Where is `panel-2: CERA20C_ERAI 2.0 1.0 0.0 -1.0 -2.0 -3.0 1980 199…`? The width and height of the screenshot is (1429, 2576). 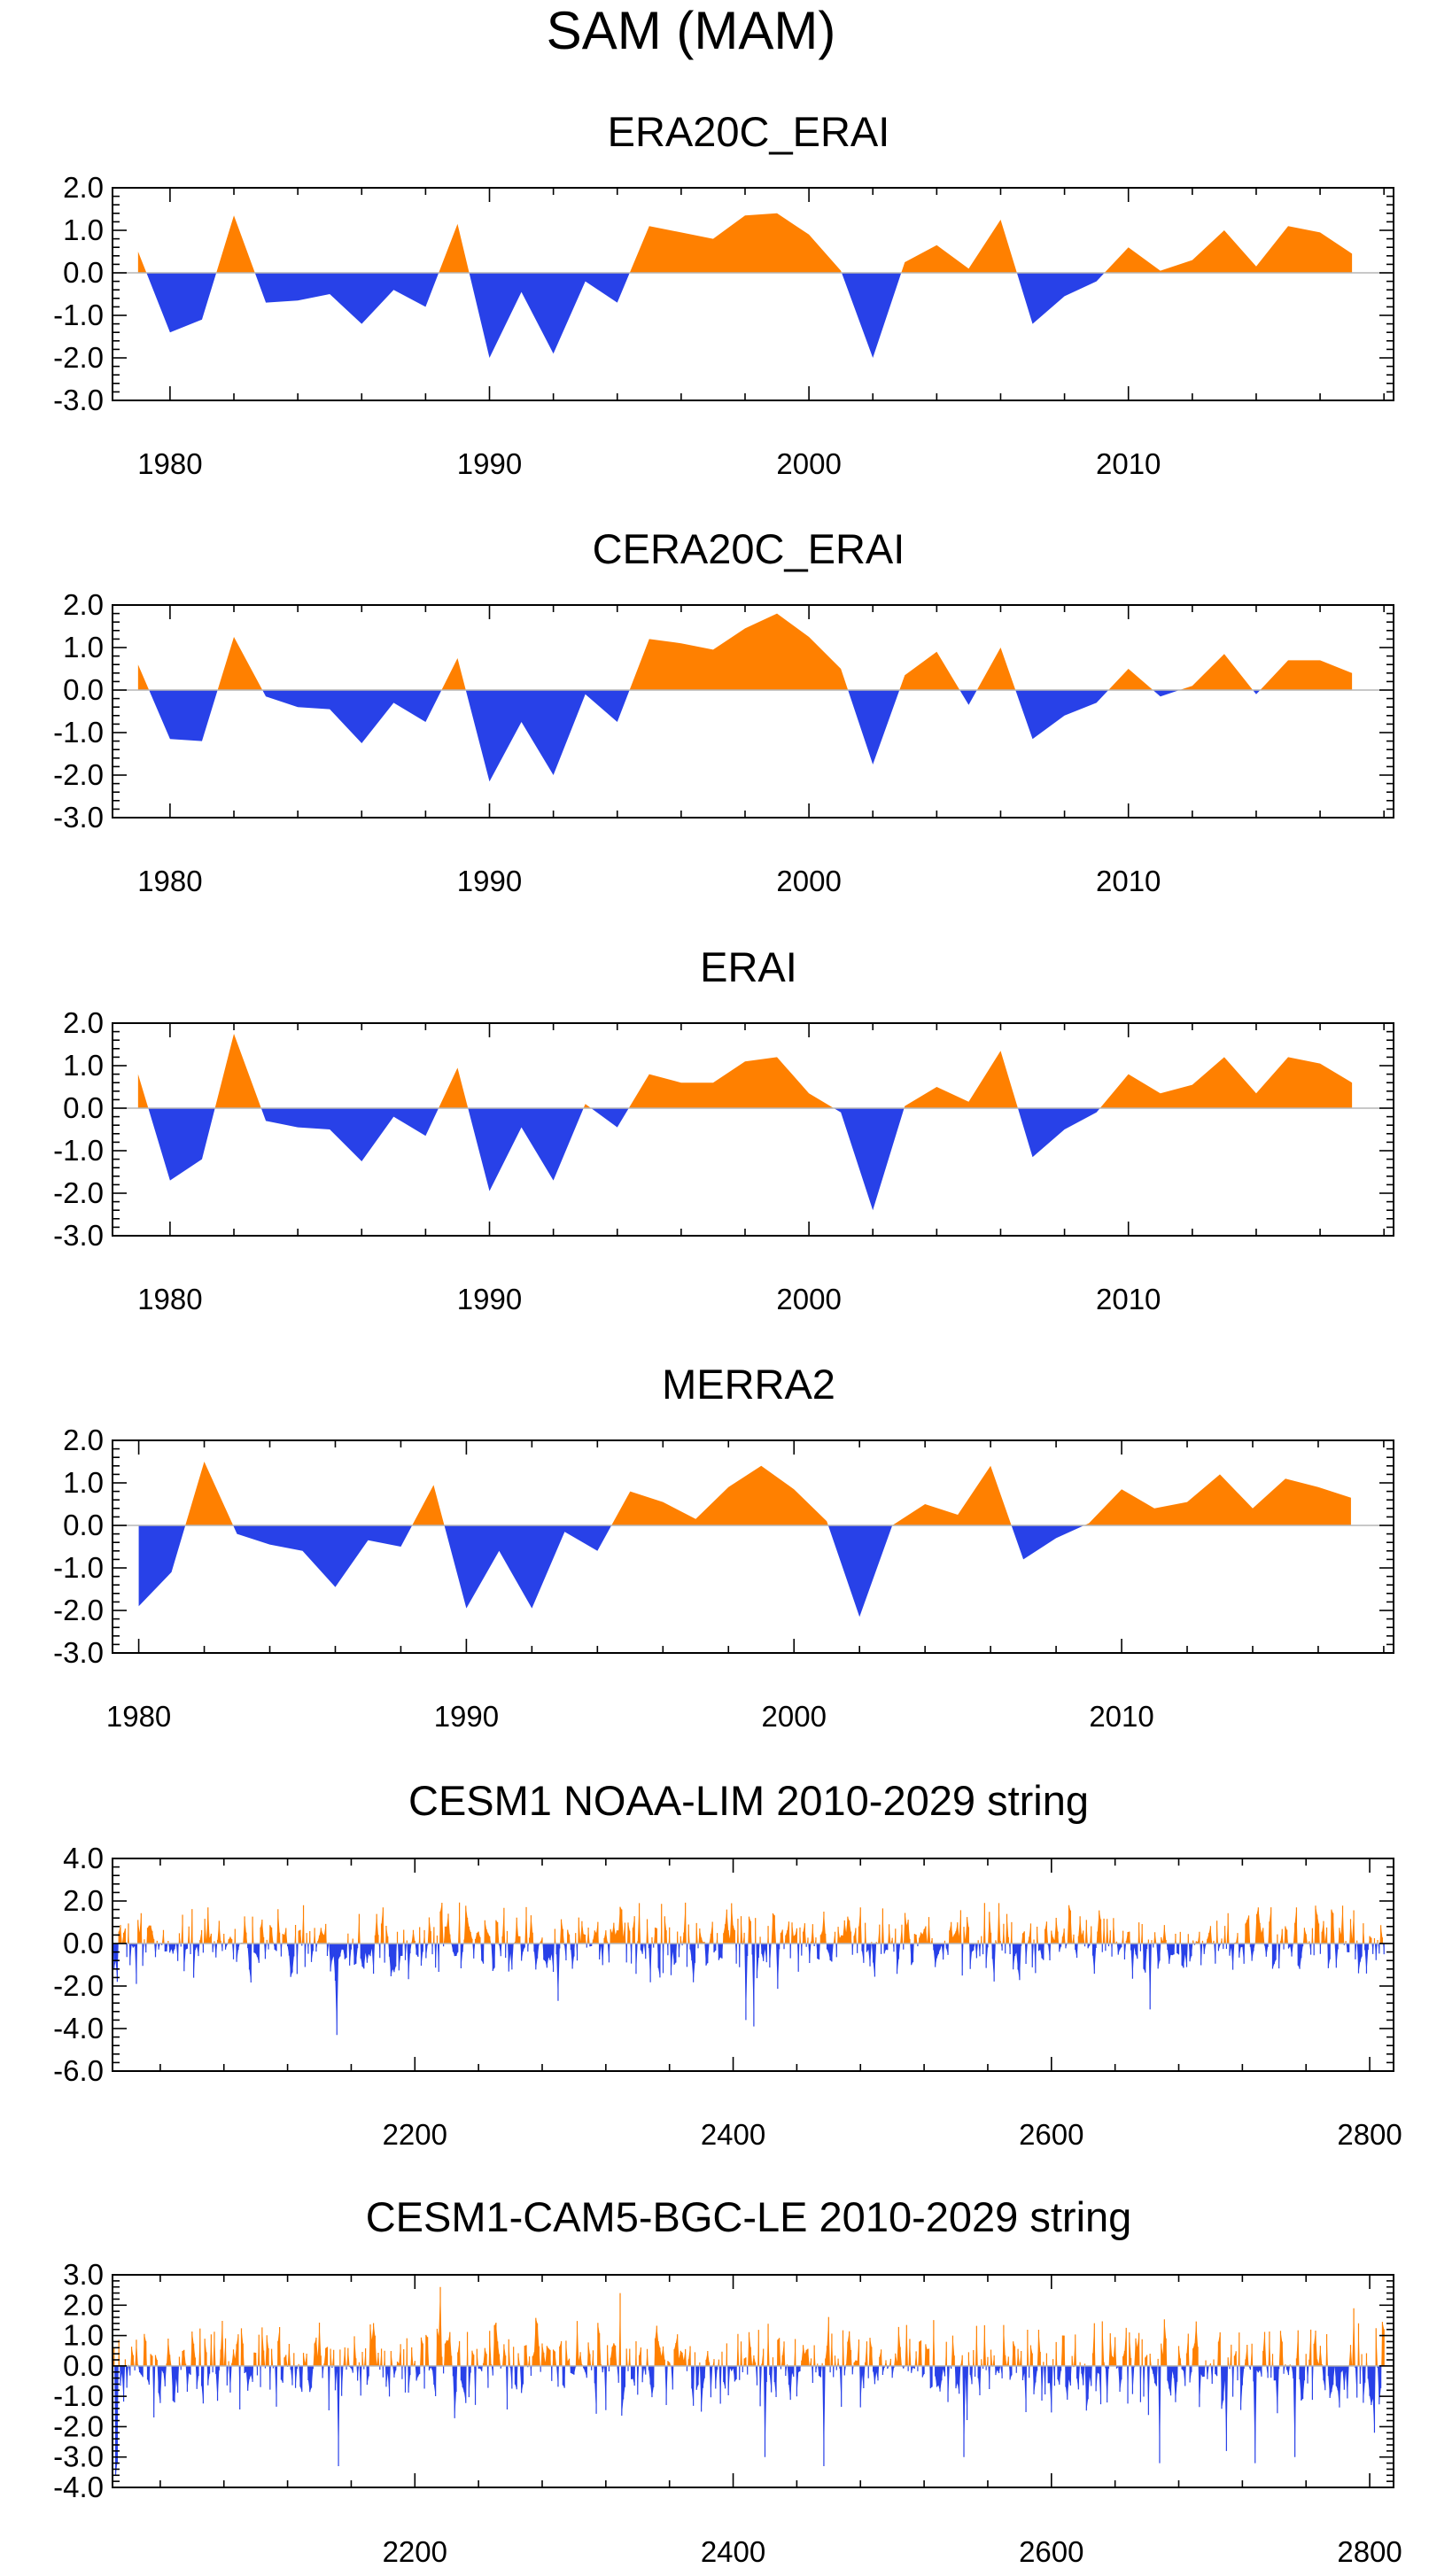 panel-2: CERA20C_ERAI 2.0 1.0 0.0 -1.0 -2.0 -3.0 1980 199… is located at coordinates (723, 711).